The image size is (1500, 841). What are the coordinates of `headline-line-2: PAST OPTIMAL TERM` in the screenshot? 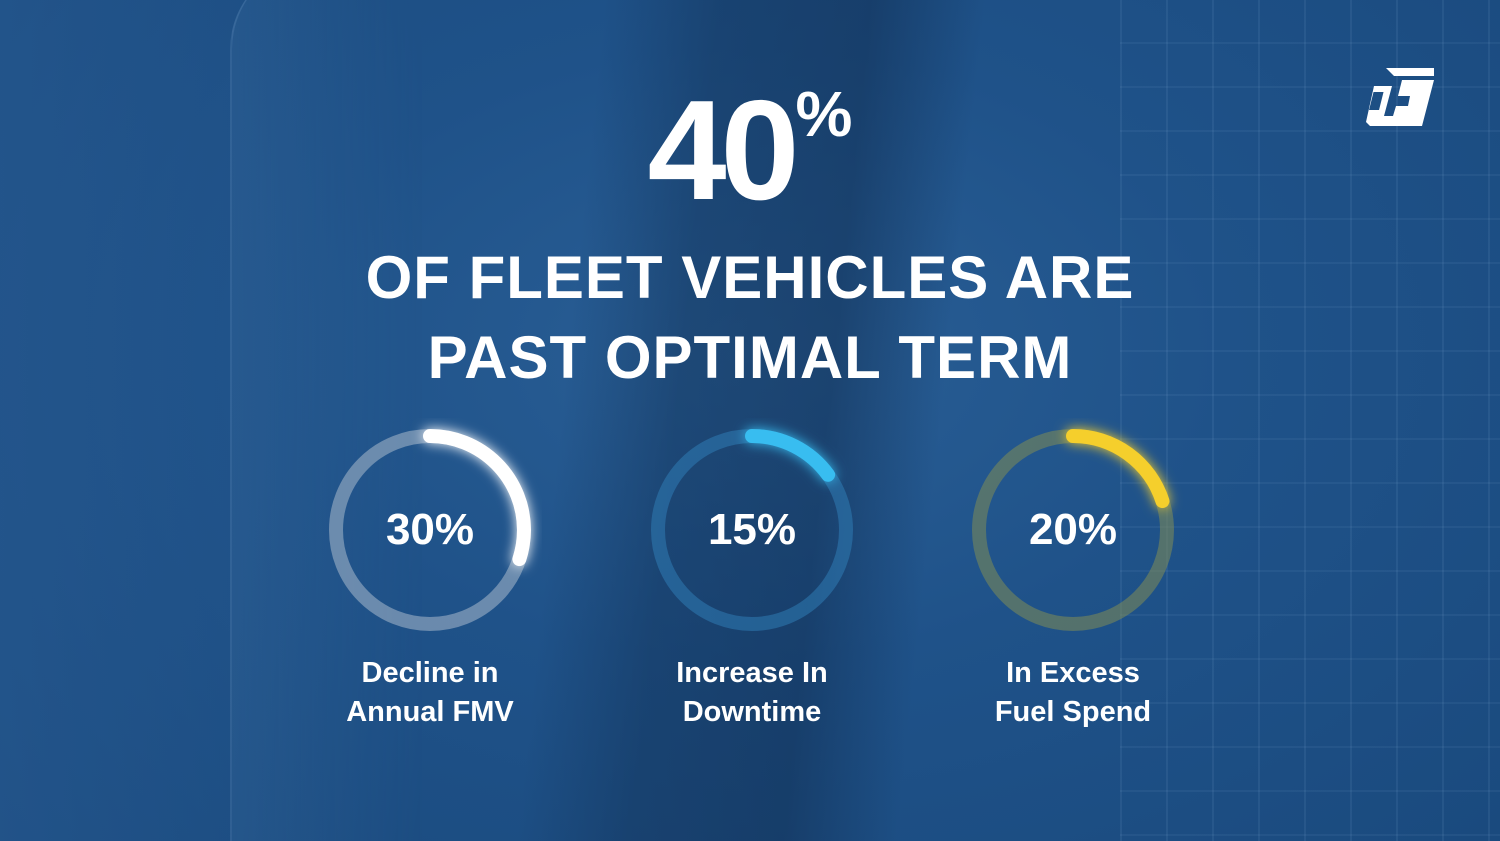 It's located at (750, 357).